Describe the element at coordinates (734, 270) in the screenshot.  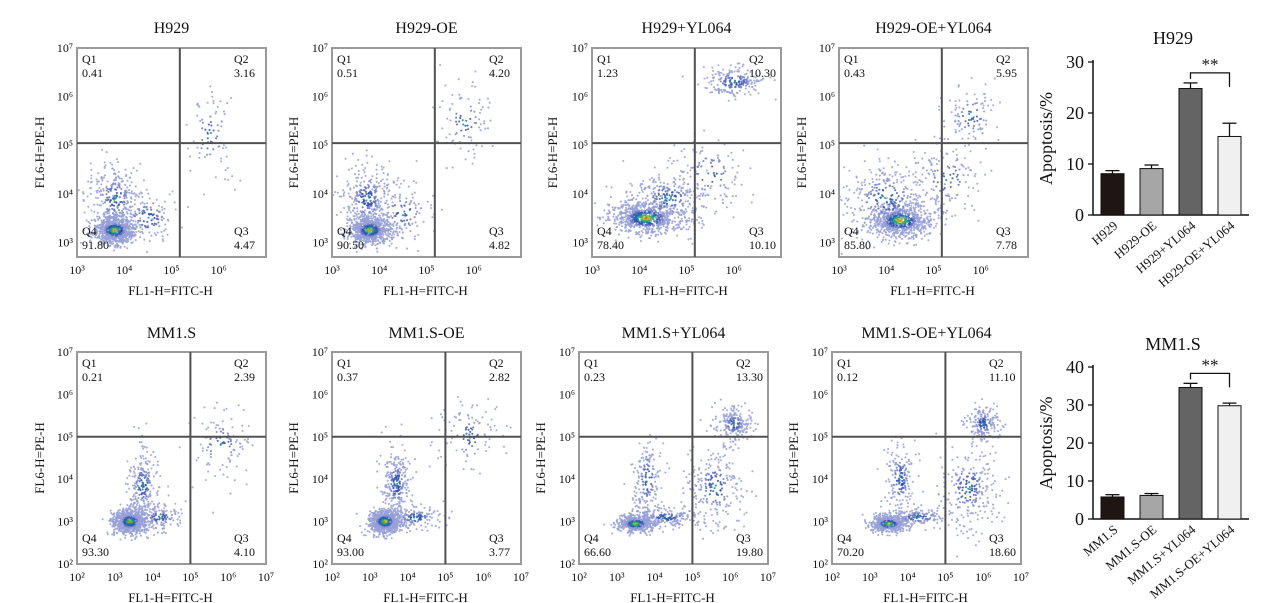
I see `x-tick-label: 10⁶` at that location.